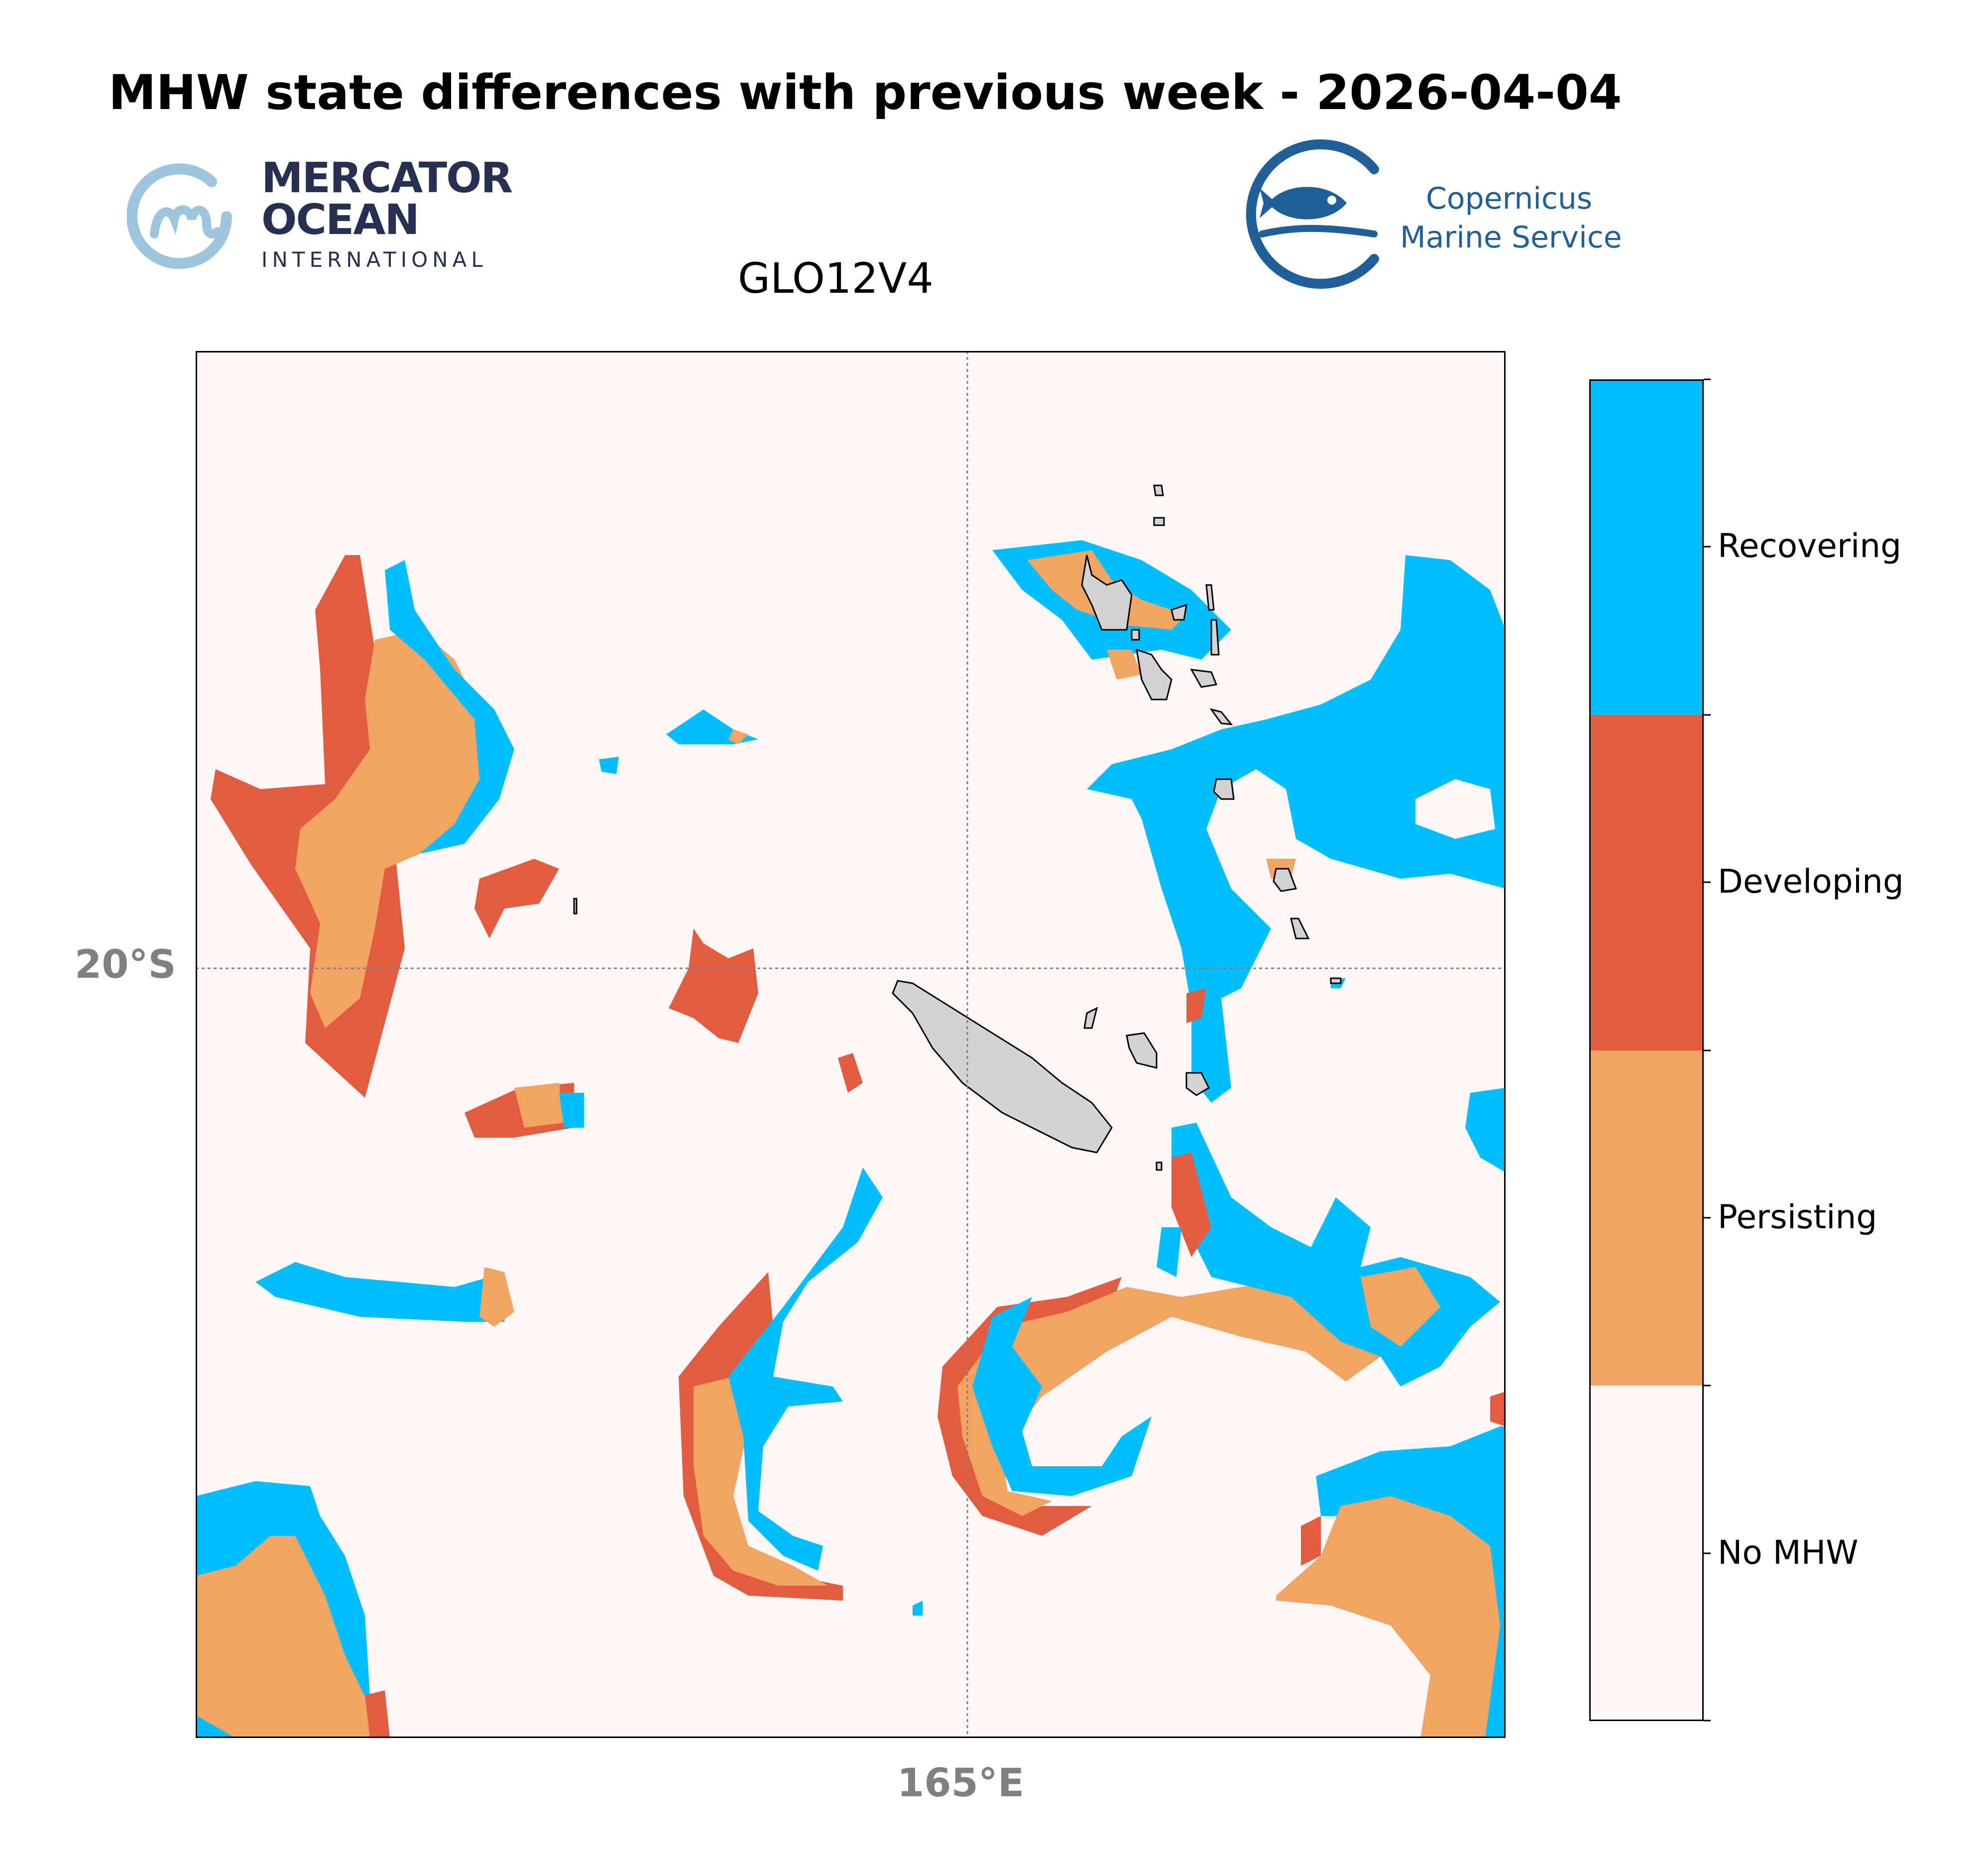 The image size is (1988, 1857). What do you see at coordinates (1647, 882) in the screenshot?
I see `colorbar-swatch-developing` at bounding box center [1647, 882].